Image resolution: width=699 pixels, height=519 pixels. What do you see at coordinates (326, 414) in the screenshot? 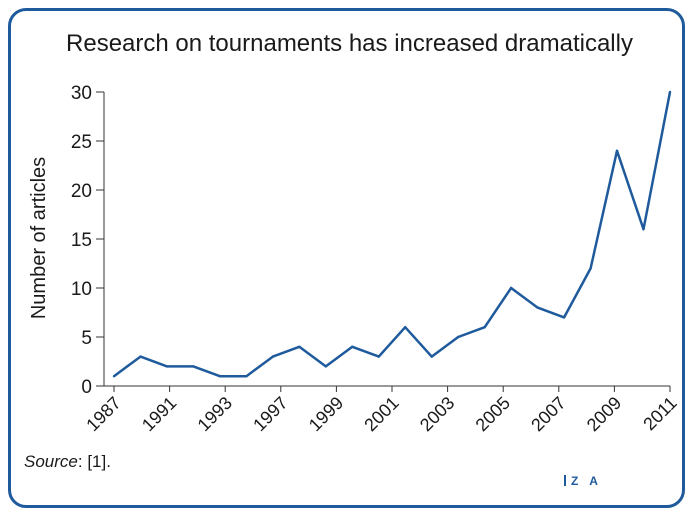
I see `x-tick-label: 1999` at bounding box center [326, 414].